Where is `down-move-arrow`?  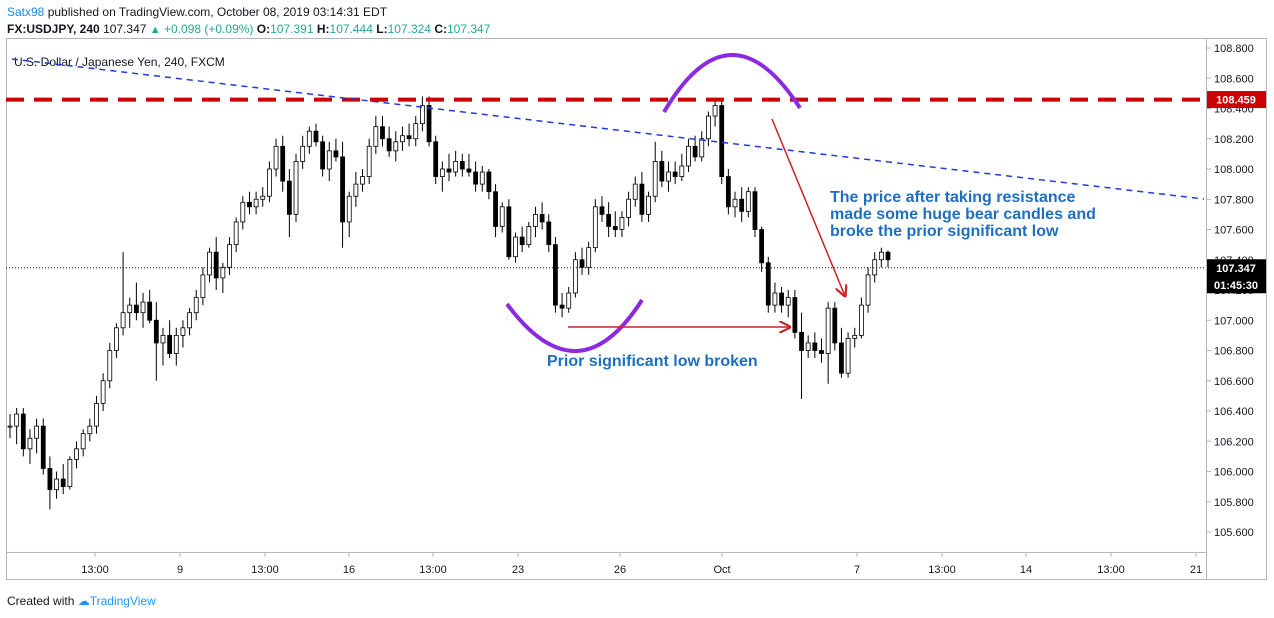 down-move-arrow is located at coordinates (808, 207).